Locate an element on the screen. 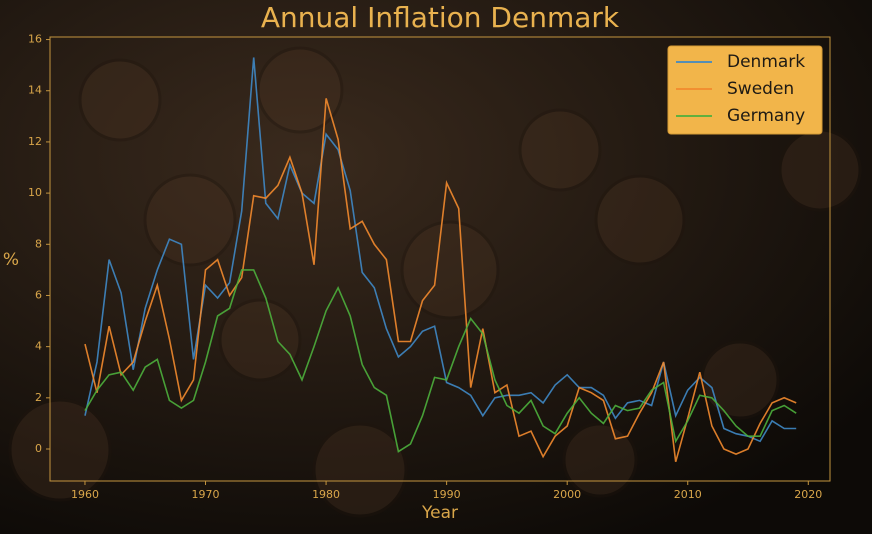 This screenshot has height=534, width=872. legend-label: Sweden is located at coordinates (760, 89).